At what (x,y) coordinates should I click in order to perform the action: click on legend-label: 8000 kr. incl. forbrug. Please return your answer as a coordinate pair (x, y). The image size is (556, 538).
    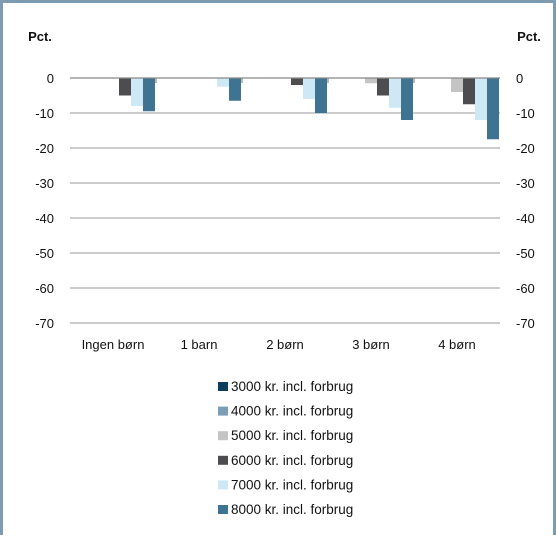
    Looking at the image, I should click on (292, 509).